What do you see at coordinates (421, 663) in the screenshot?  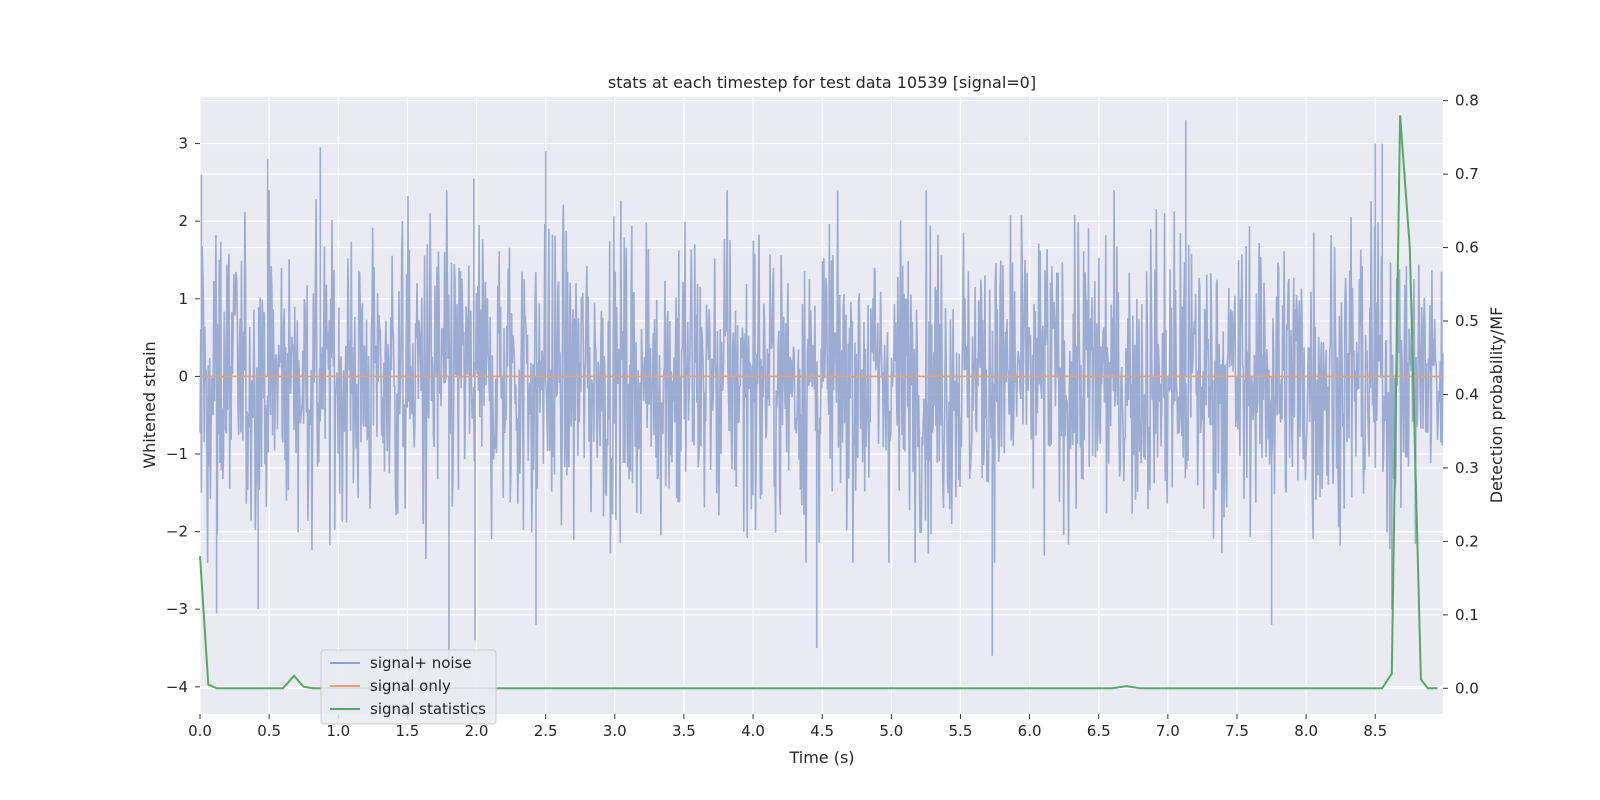 I see `legend-label-signal-noise: signal+ noise` at bounding box center [421, 663].